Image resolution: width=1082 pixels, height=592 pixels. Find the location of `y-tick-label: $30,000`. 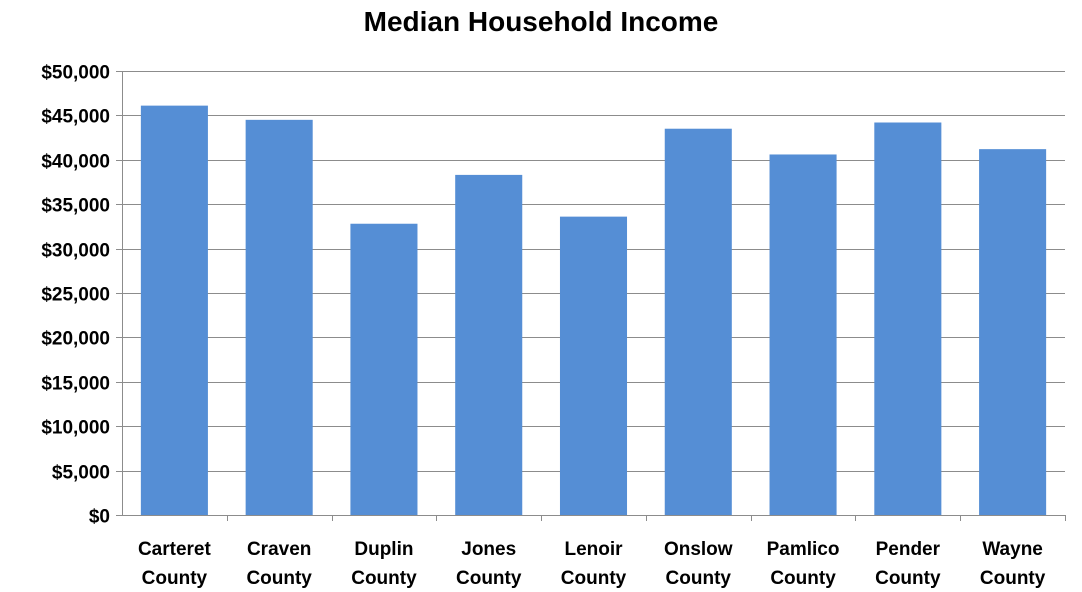

y-tick-label: $30,000 is located at coordinates (75, 251).